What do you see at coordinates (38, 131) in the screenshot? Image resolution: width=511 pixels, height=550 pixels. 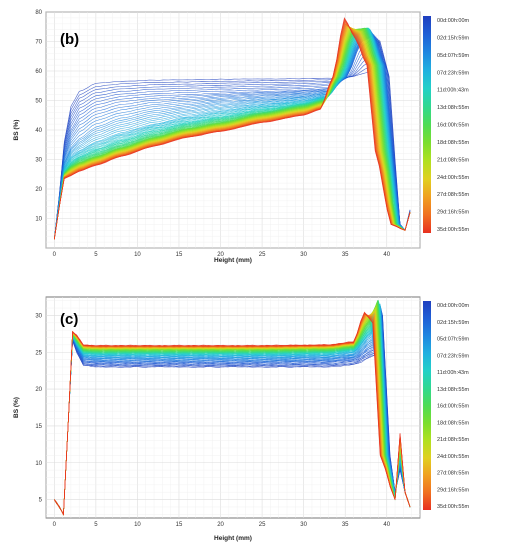 I see `y-tick-label: 40` at bounding box center [38, 131].